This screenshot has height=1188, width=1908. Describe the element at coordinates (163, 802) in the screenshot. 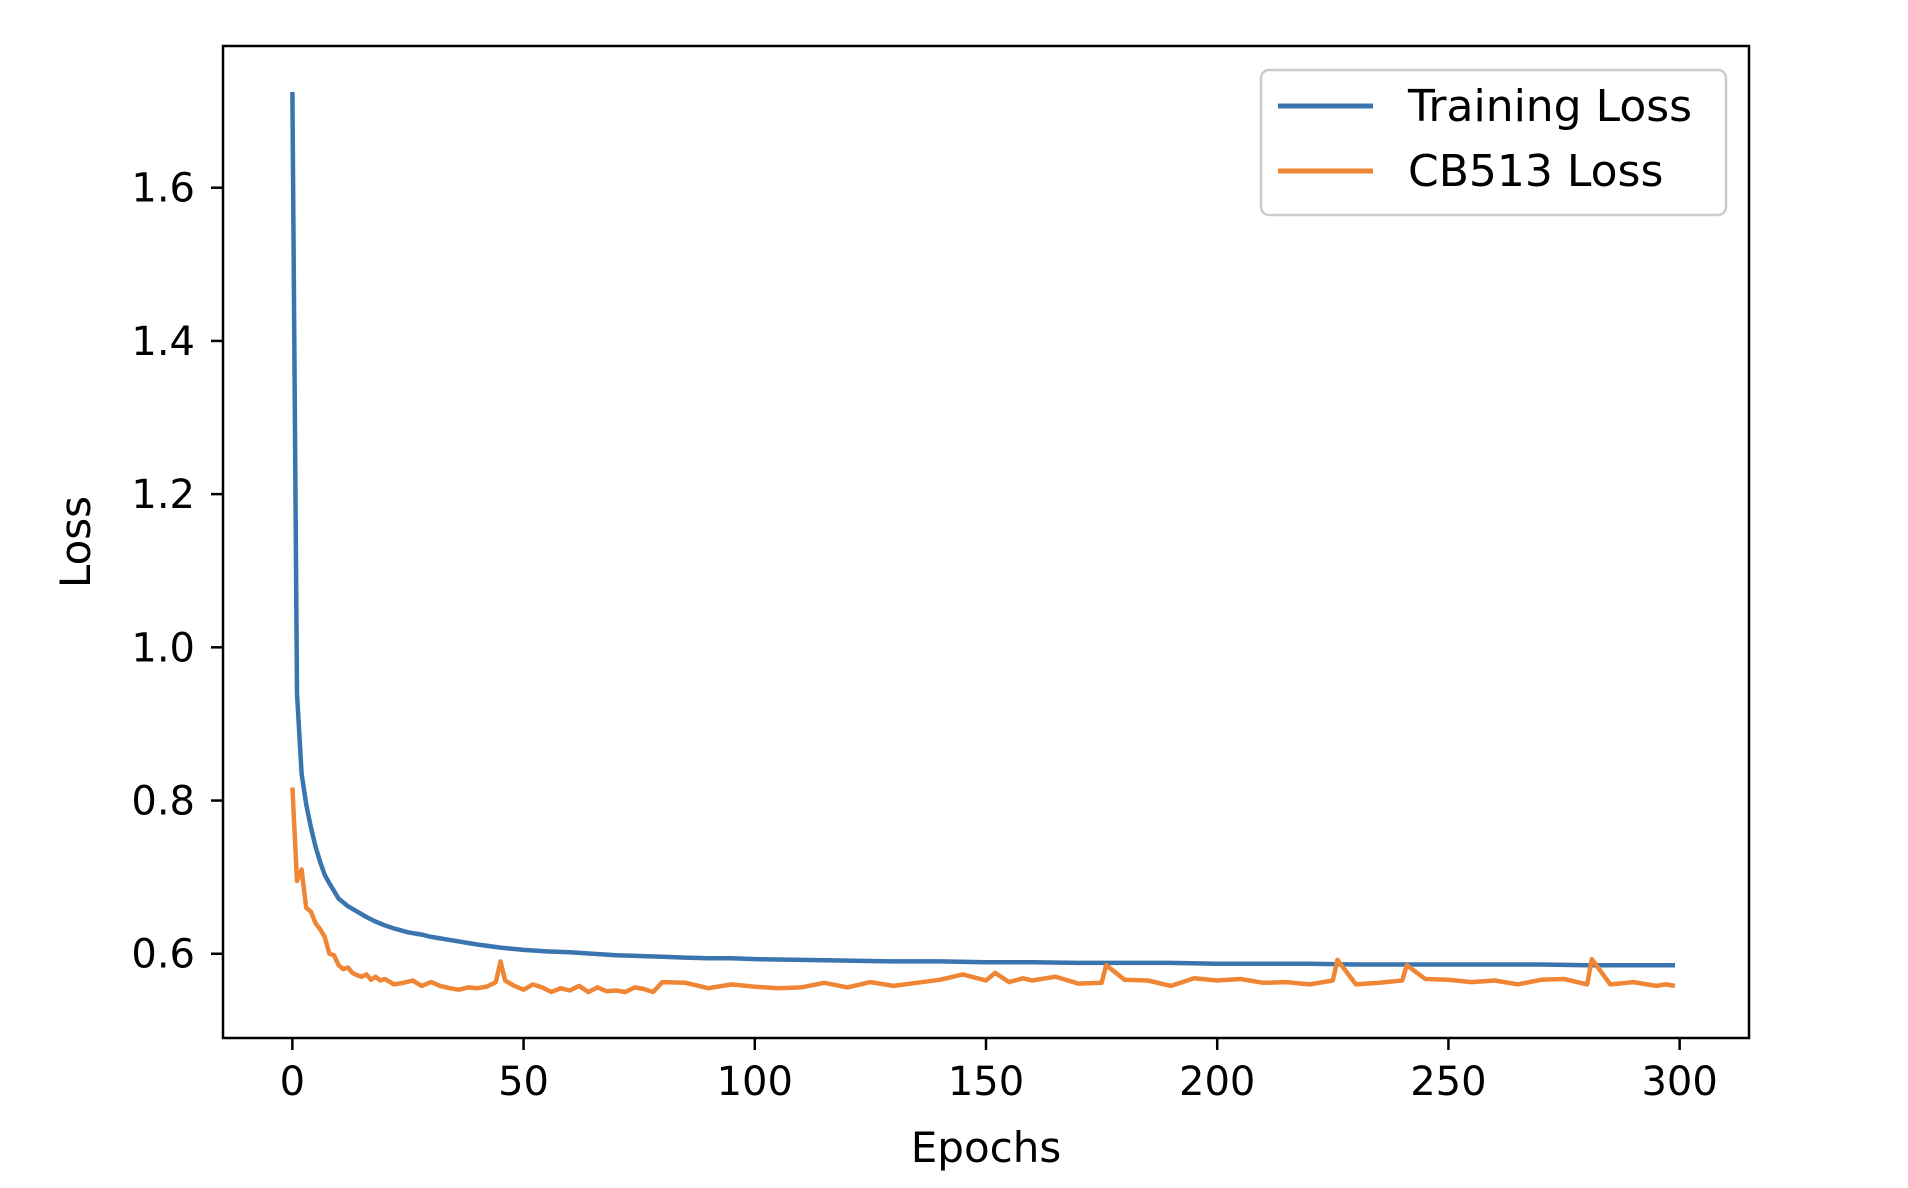

I see `y-tick-label: 0.8` at that location.